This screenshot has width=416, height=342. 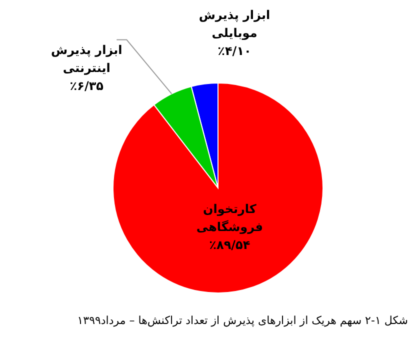 What do you see at coordinates (87, 85) in the screenshot?
I see `data-label: ٪۶/۳۵` at bounding box center [87, 85].